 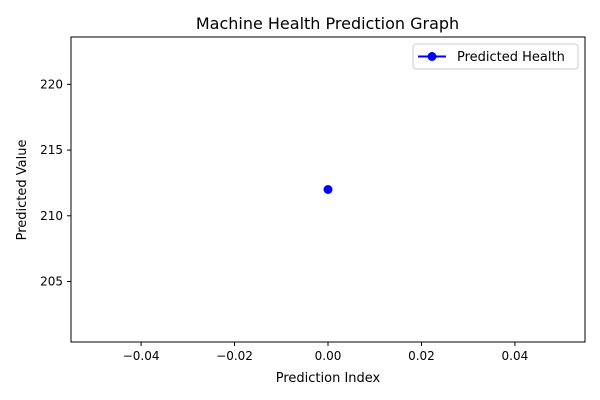 I want to click on y-tick-label: 215, so click(x=51, y=150).